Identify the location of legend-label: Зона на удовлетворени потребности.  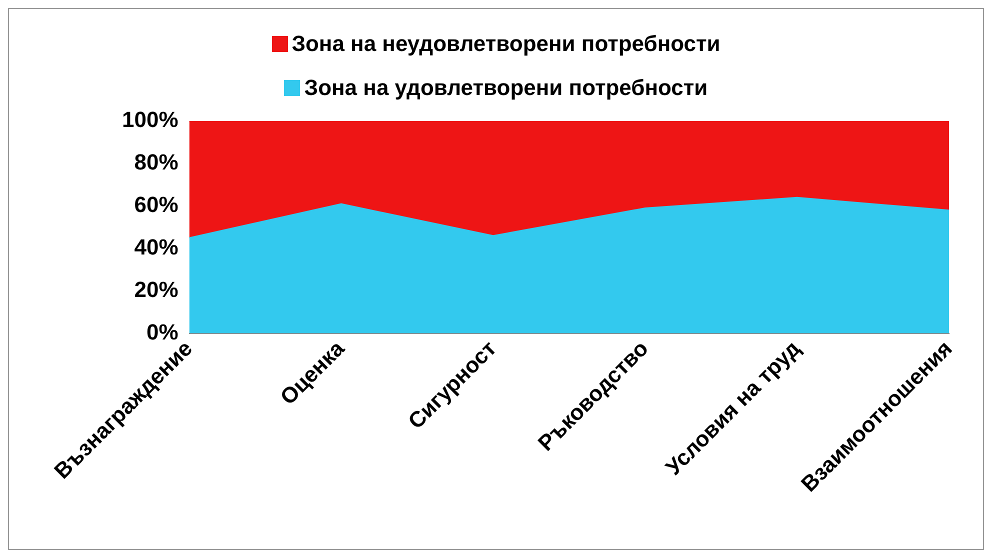
(506, 88).